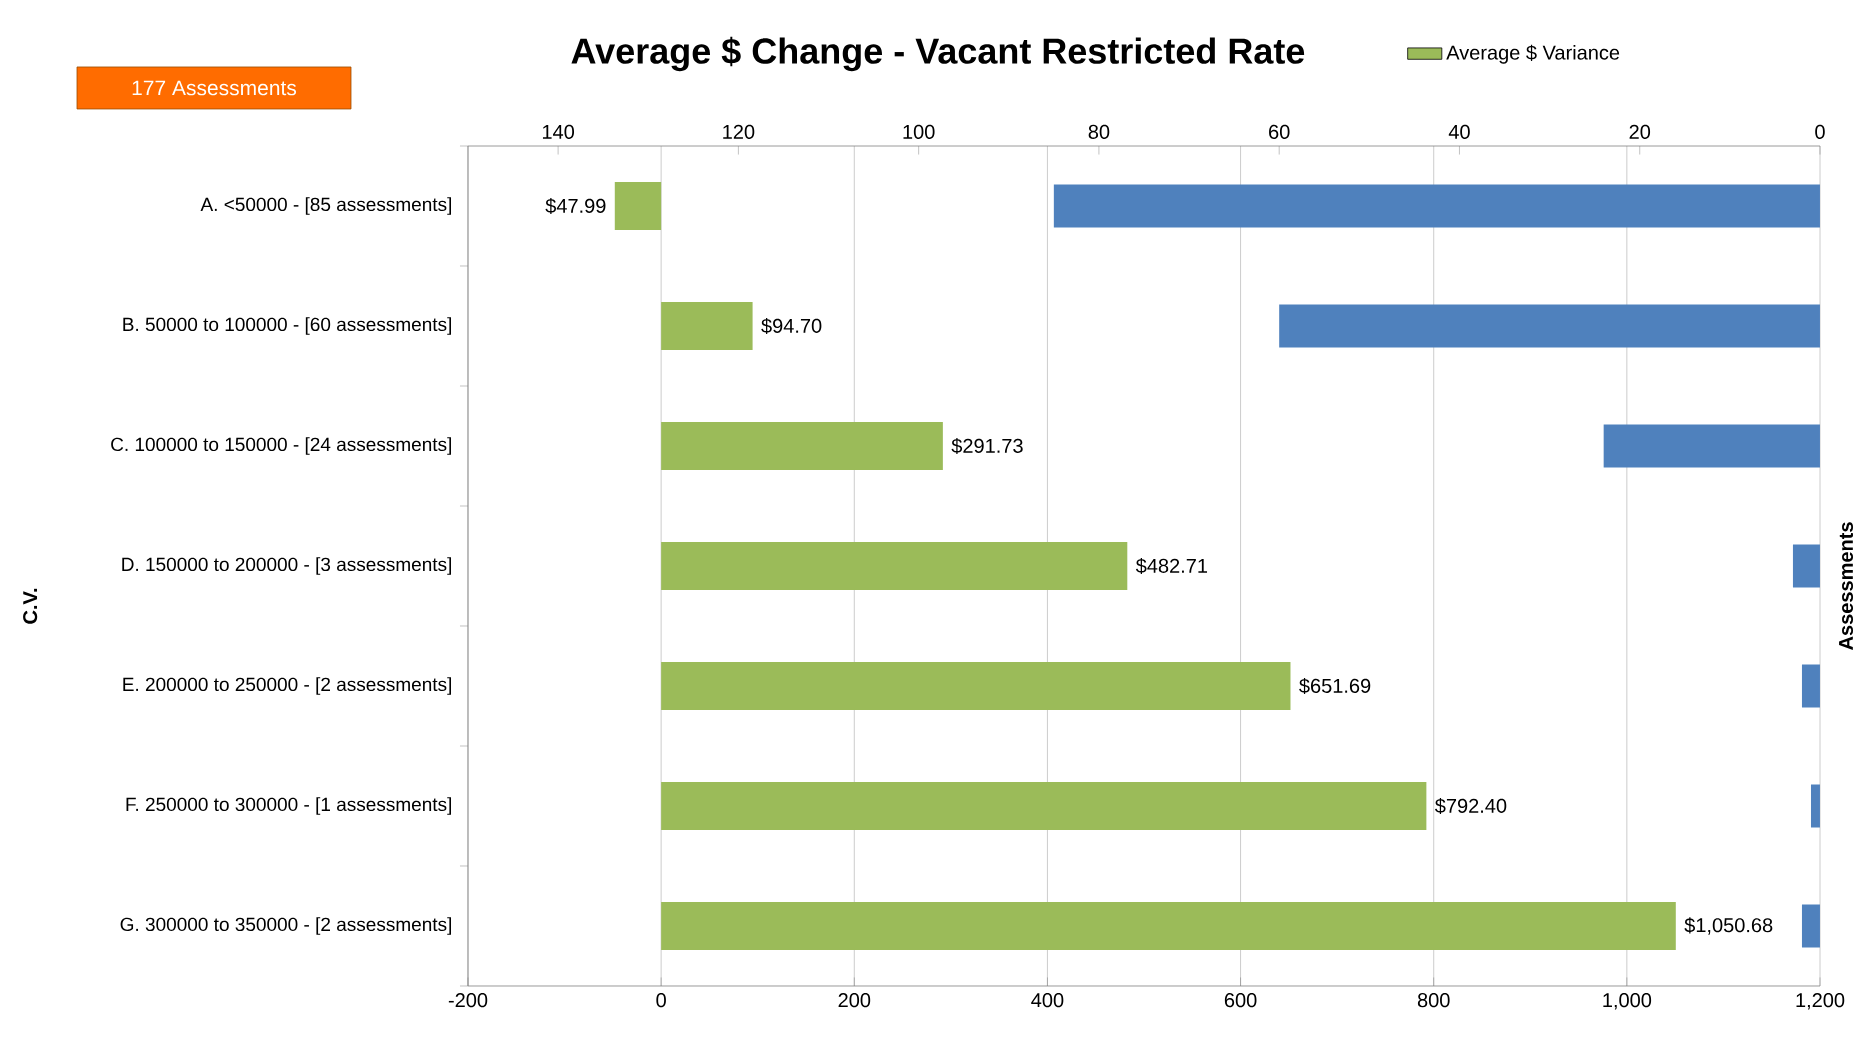 This screenshot has height=1047, width=1870. I want to click on x2-tick-label: 140, so click(558, 131).